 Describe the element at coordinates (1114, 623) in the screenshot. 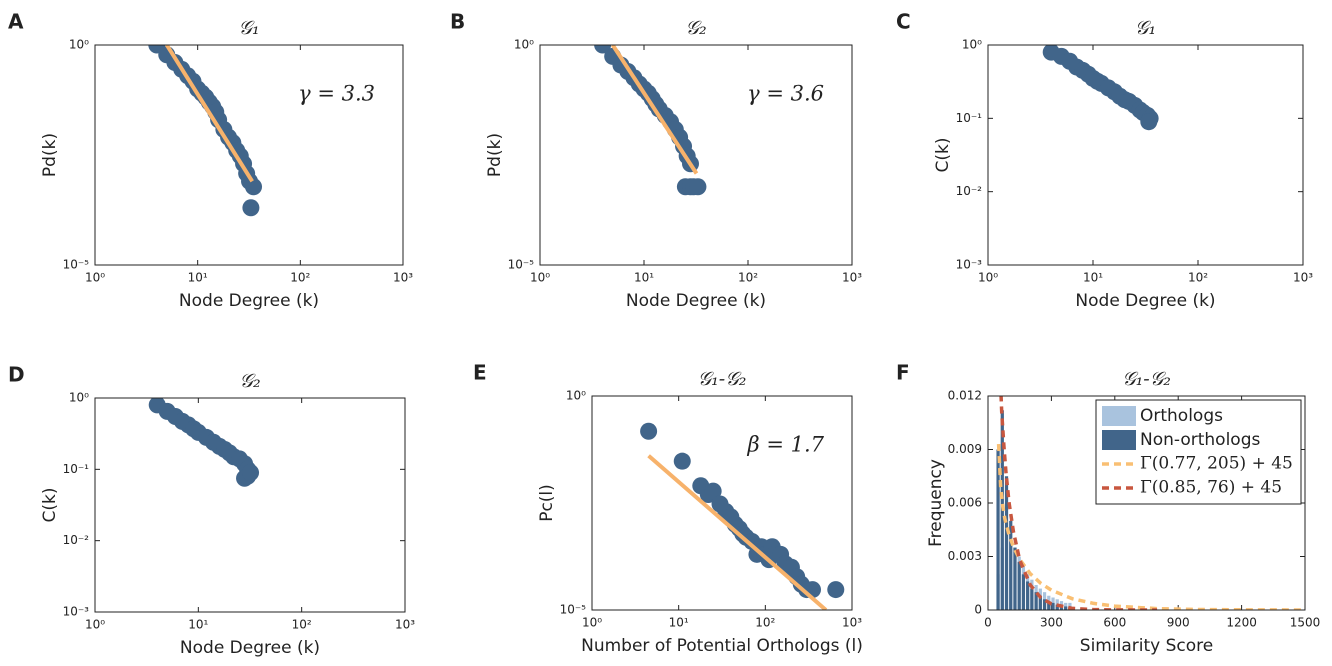

I see `x-tick-label: 600` at that location.